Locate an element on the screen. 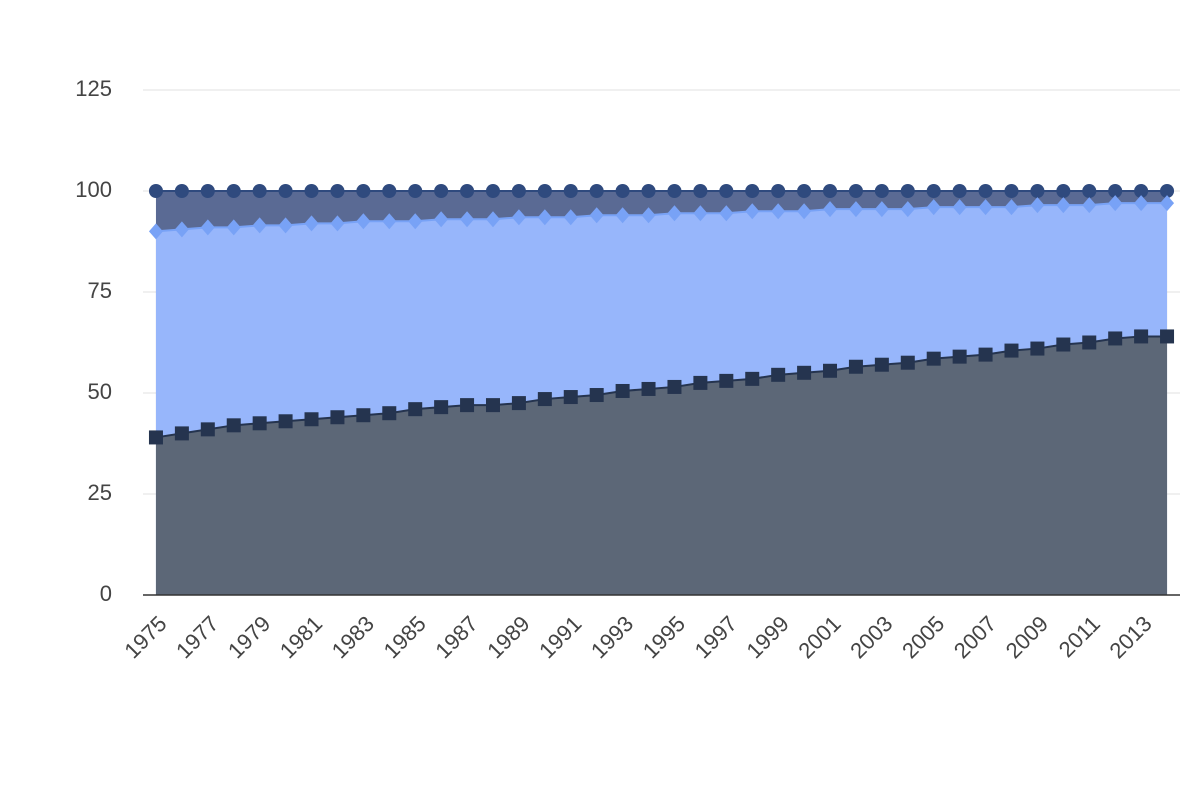  x-tick-label: 2005 is located at coordinates (923, 637).